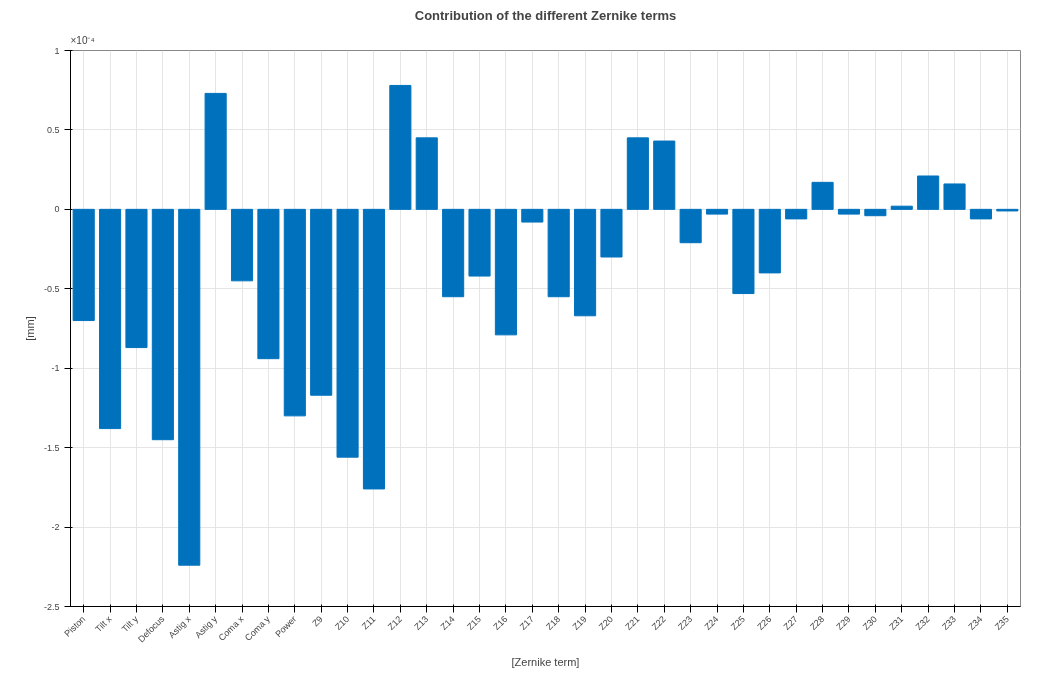 The width and height of the screenshot is (1051, 679). I want to click on x-tick-label: Z9, so click(317, 621).